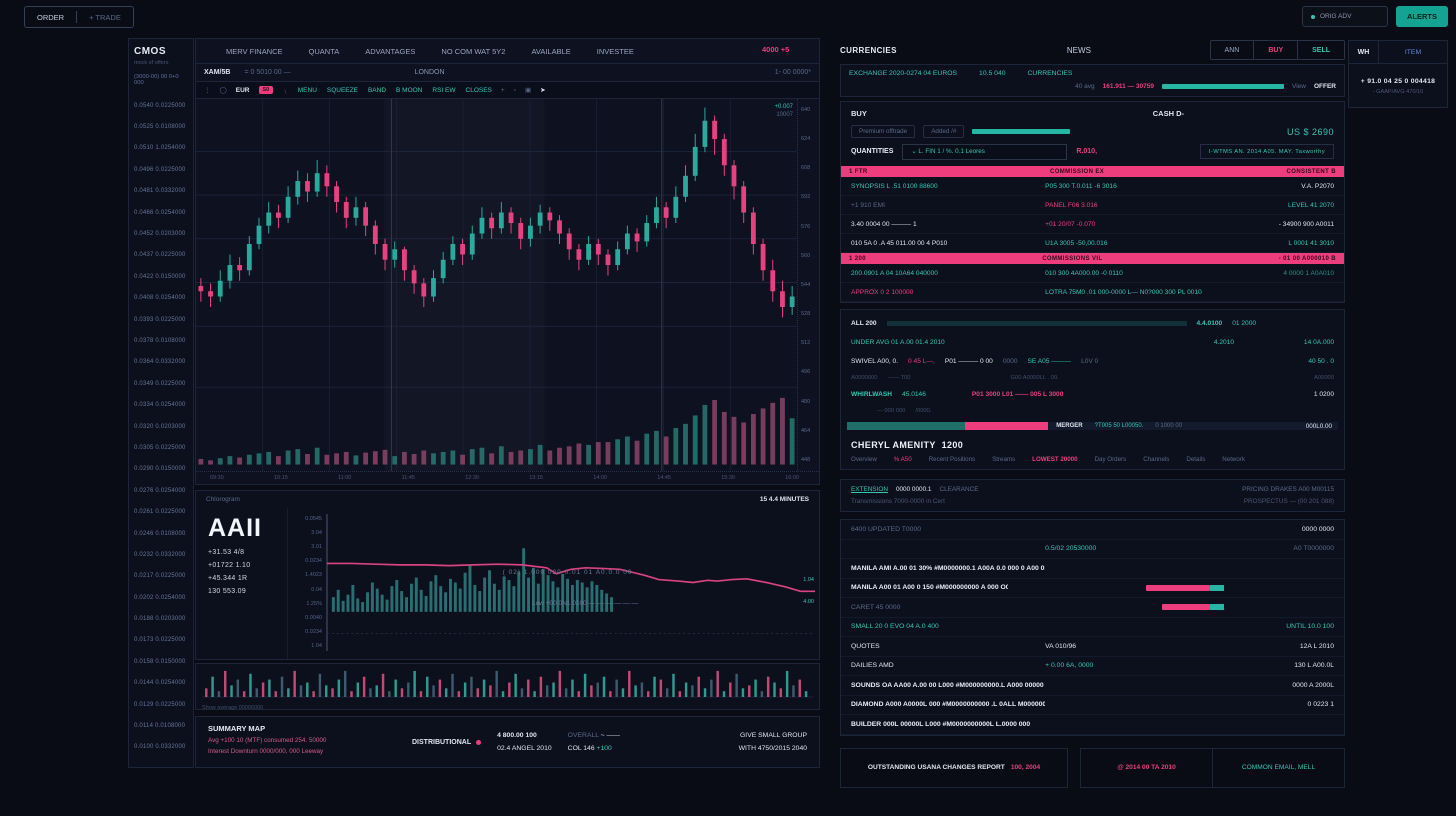  Describe the element at coordinates (784, 499) in the screenshot. I see `secondary-interval: 15 4.4 MINUTES` at that location.